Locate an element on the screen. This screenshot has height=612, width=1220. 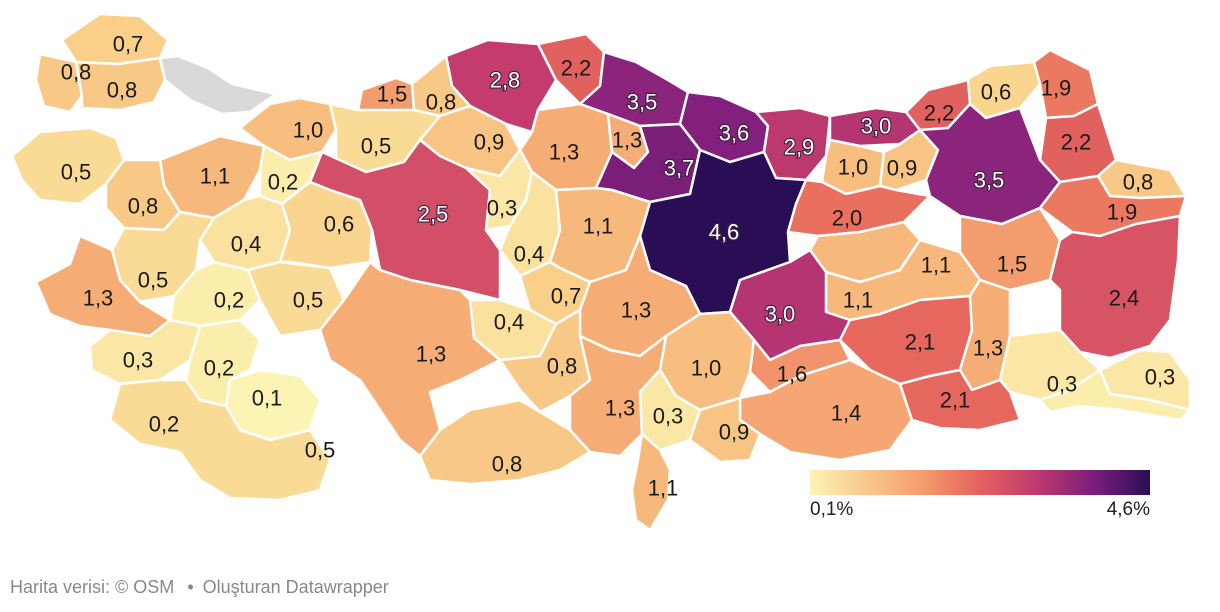
region-label: 2,4 is located at coordinates (1124, 298).